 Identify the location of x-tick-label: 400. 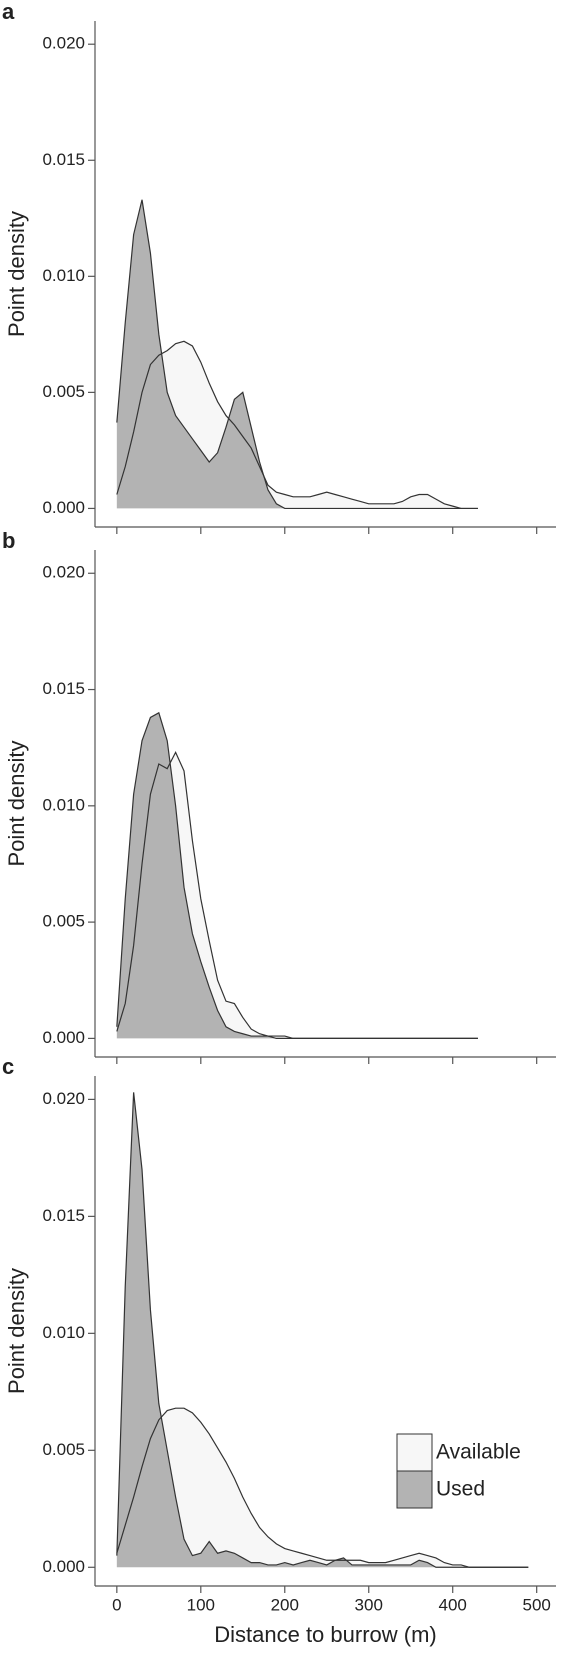
(453, 1604).